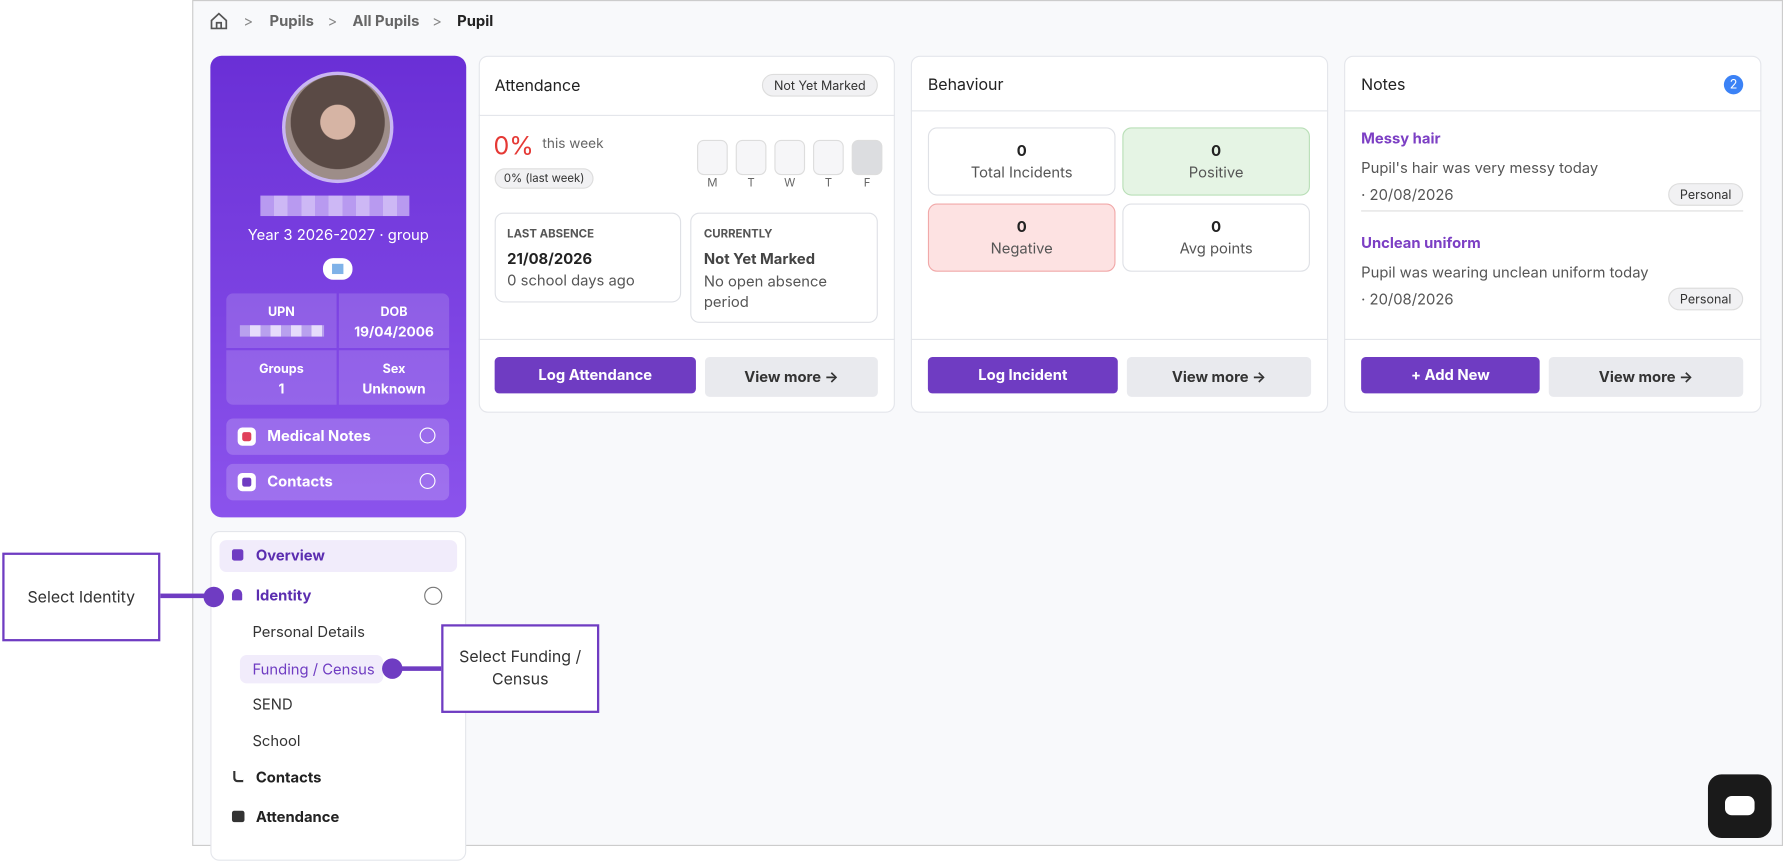 This screenshot has width=1783, height=861. I want to click on box-label: LAST ABSENCE, so click(550, 234).